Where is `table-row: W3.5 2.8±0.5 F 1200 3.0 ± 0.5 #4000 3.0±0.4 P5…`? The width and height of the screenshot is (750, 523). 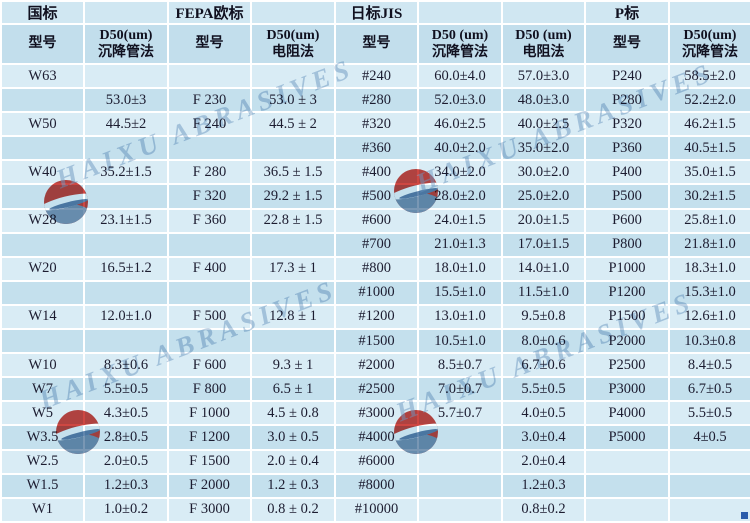 table-row: W3.5 2.8±0.5 F 1200 3.0 ± 0.5 #4000 3.0±0.4 P5… is located at coordinates (375, 437).